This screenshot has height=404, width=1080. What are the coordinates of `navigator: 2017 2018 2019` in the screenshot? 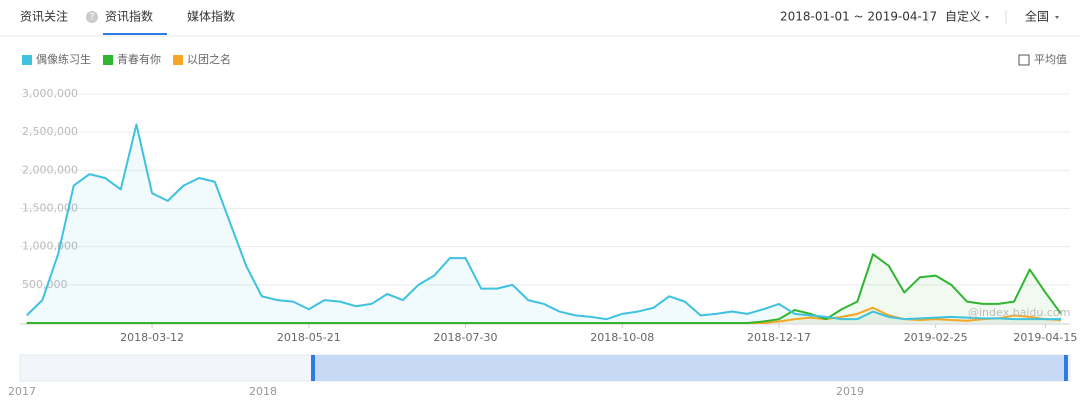 It's located at (539, 376).